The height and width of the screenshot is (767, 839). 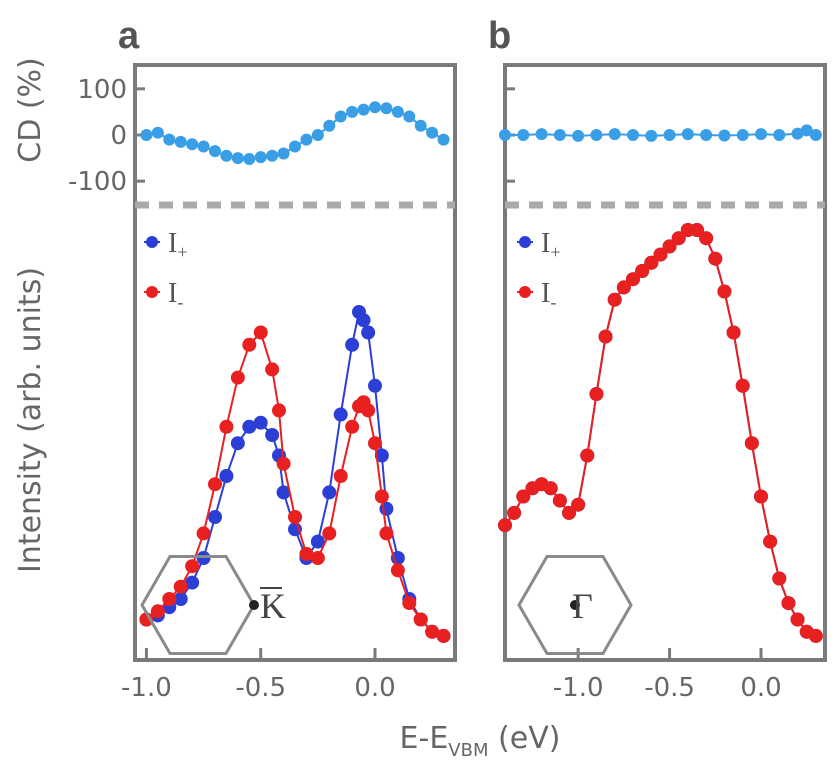 I want to click on y-tick-label: 0, so click(x=118, y=136).